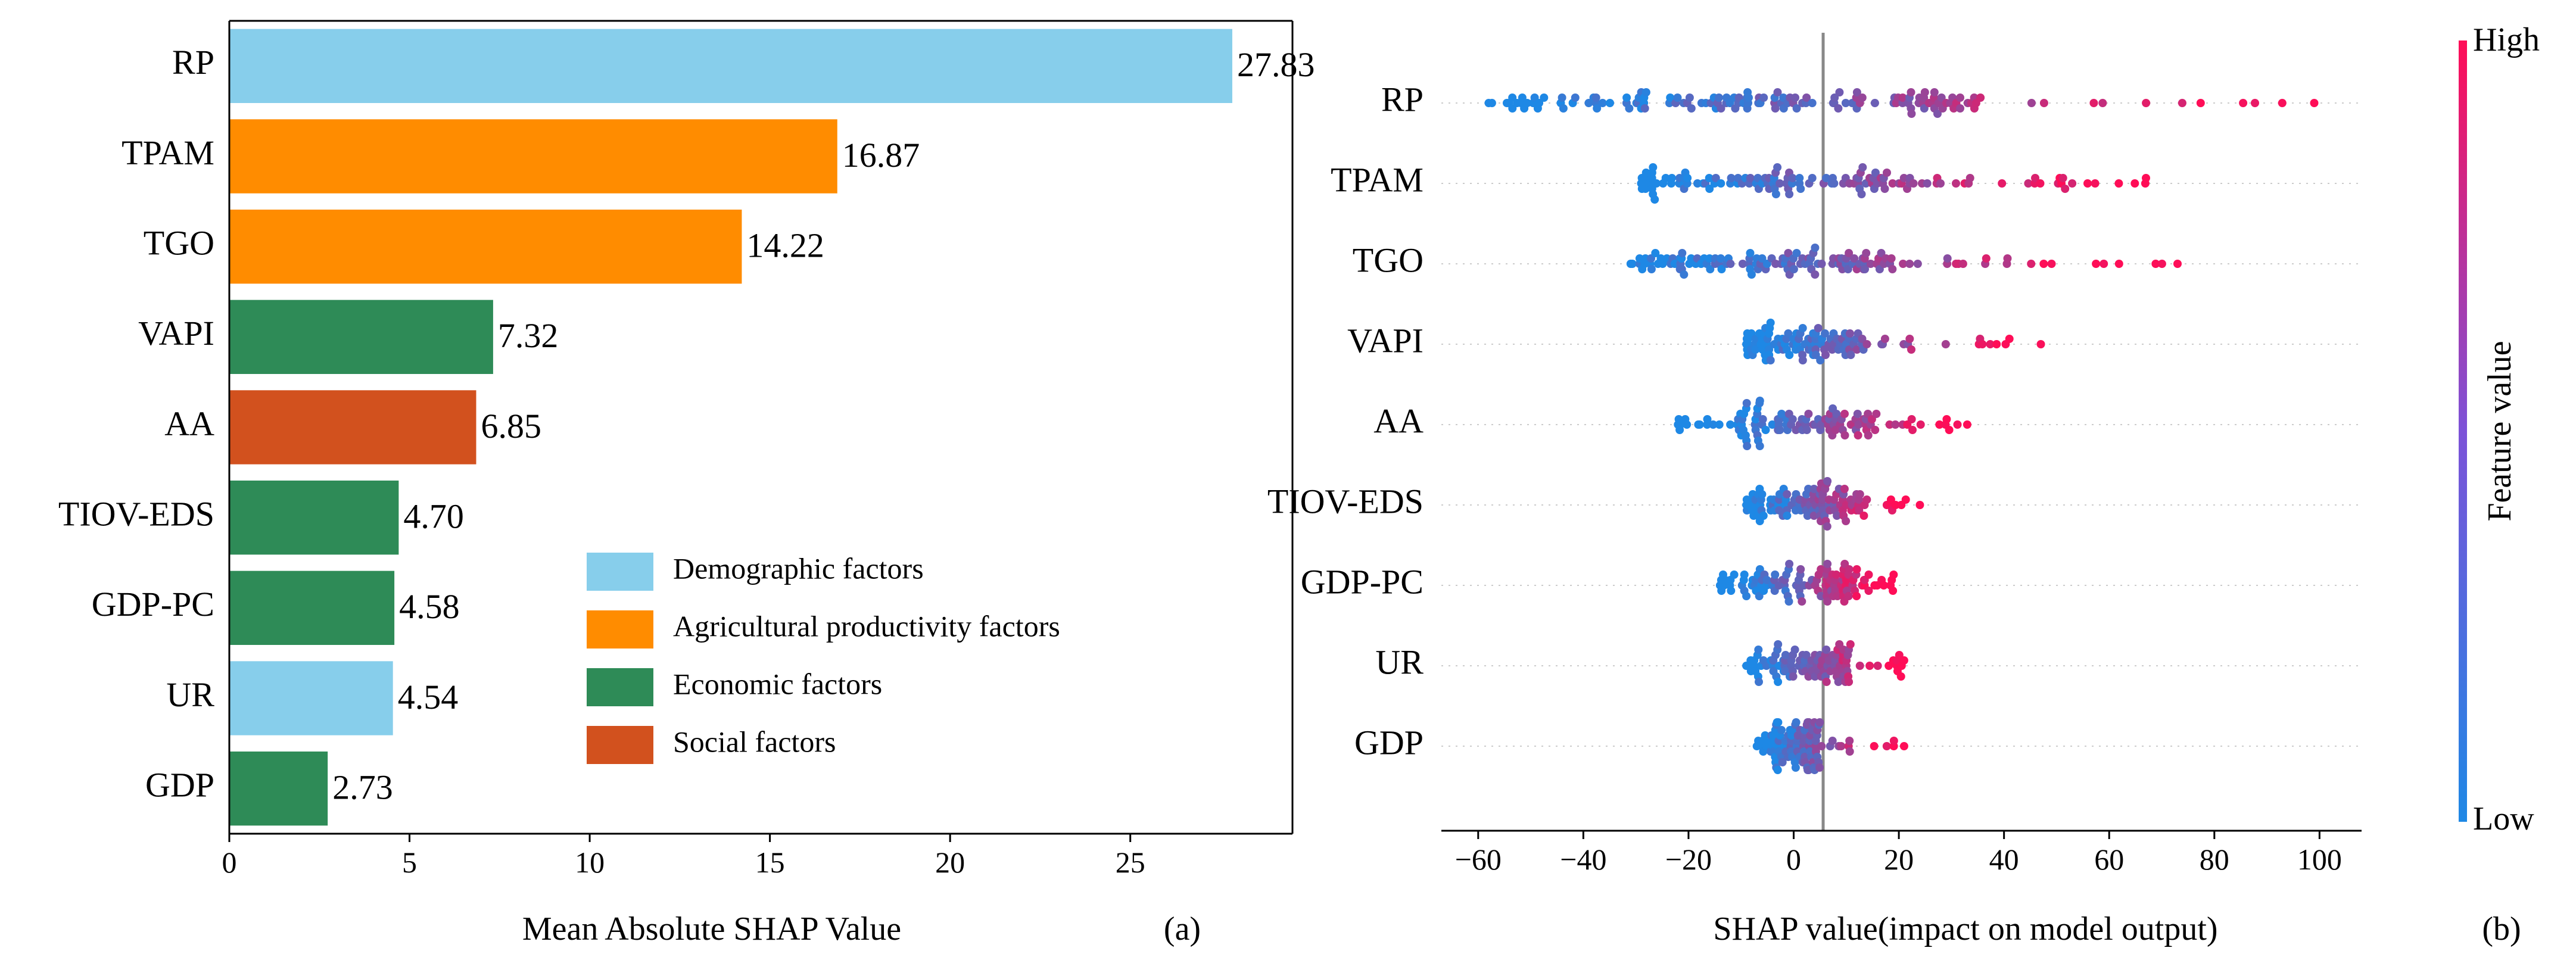 The height and width of the screenshot is (954, 2576). I want to click on value-label: 7.32, so click(528, 336).